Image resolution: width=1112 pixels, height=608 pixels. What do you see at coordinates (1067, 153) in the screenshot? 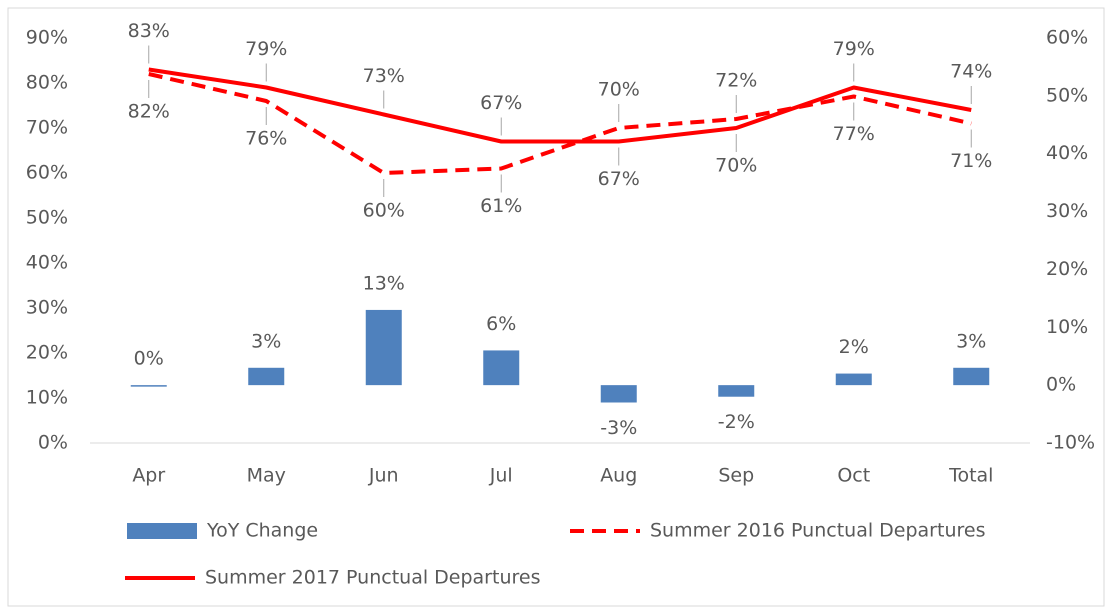
I see `y2-tick-label: 40%` at bounding box center [1067, 153].